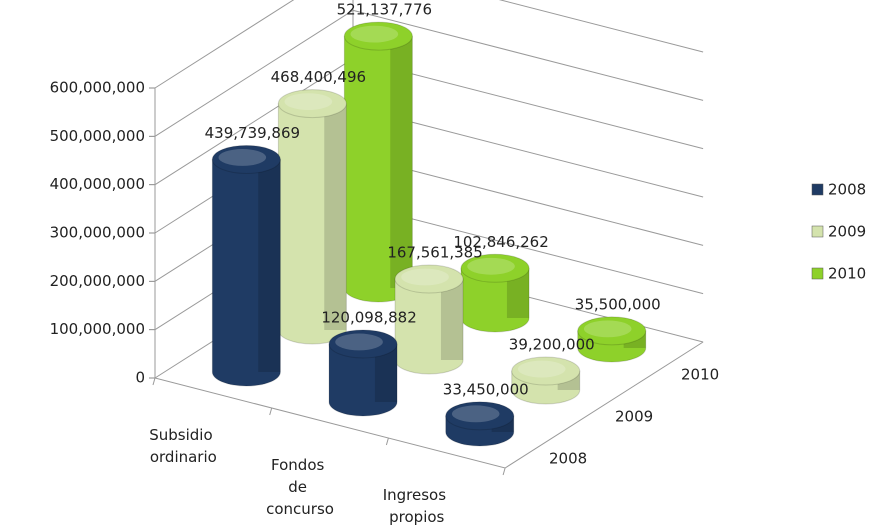 Image resolution: width=877 pixels, height=529 pixels. Describe the element at coordinates (97, 233) in the screenshot. I see `y-tick-label: 300,000,000` at that location.